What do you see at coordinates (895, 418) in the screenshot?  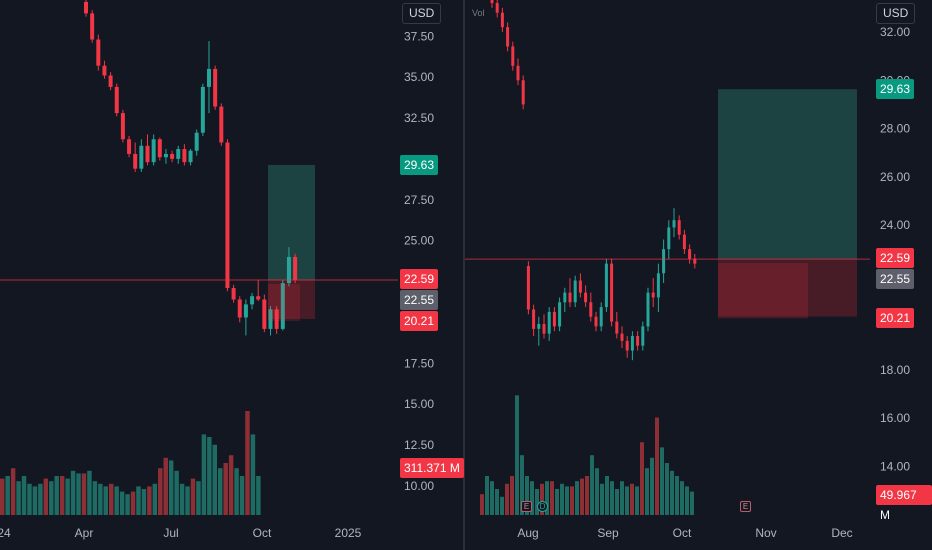 I see `y-tick-label: 16.00` at bounding box center [895, 418].